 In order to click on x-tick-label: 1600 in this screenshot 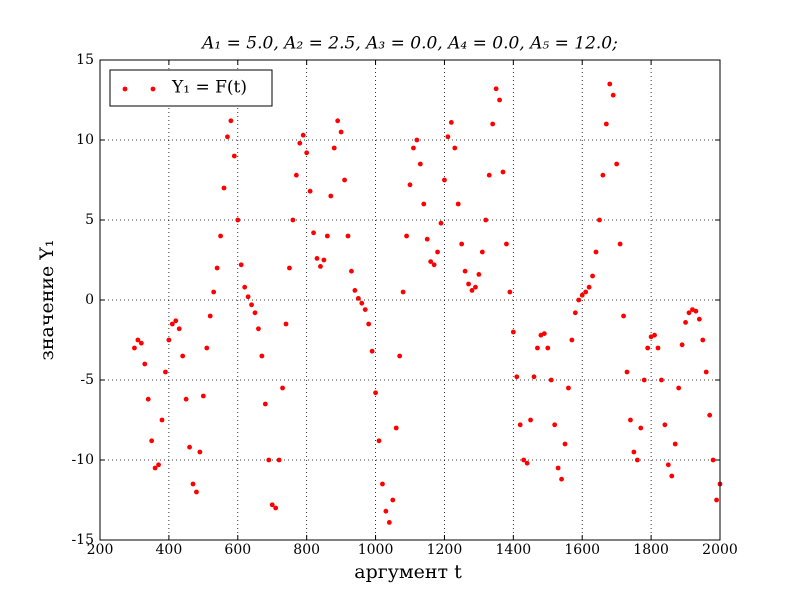, I will do `click(582, 550)`.